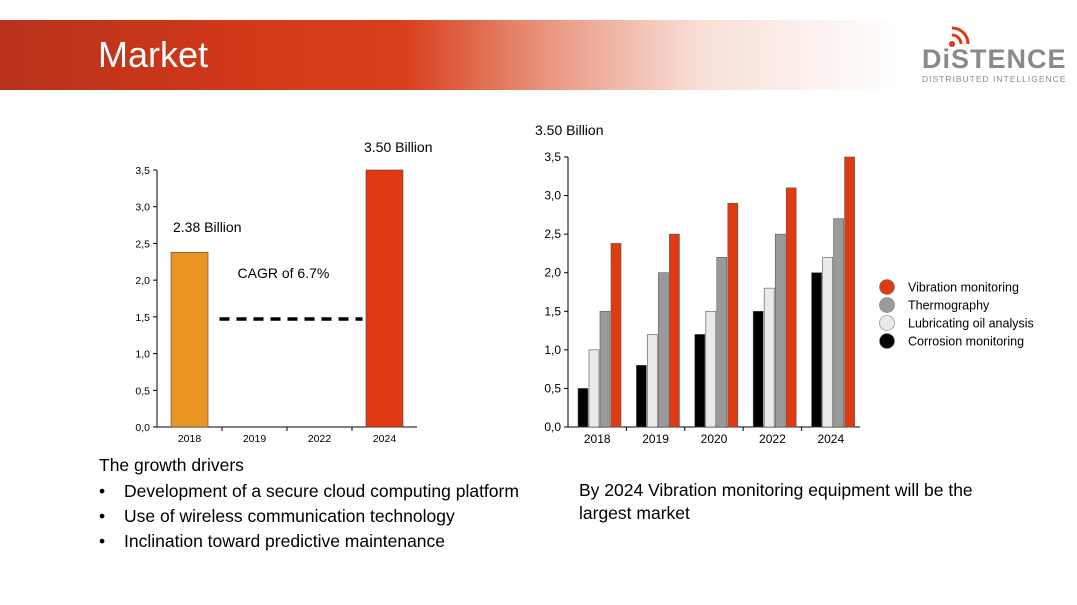 This screenshot has width=1077, height=605. What do you see at coordinates (714, 439) in the screenshot?
I see `x-tick-label: 2020` at bounding box center [714, 439].